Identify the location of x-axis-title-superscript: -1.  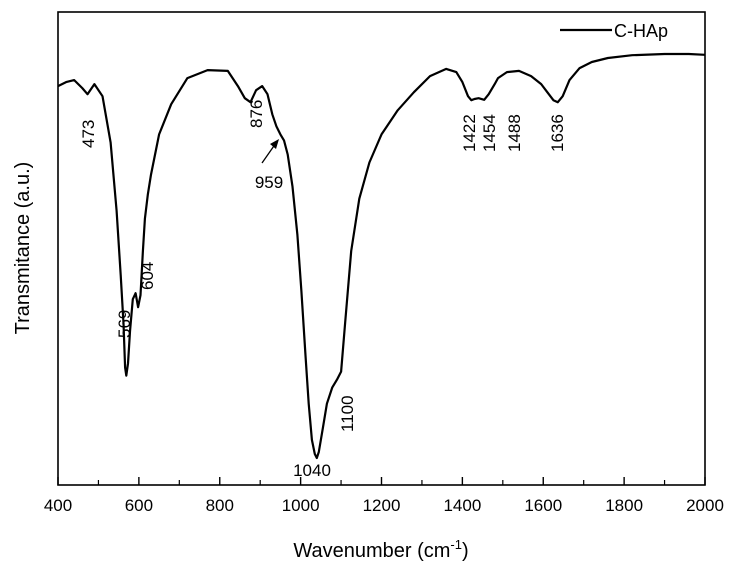
(456, 544).